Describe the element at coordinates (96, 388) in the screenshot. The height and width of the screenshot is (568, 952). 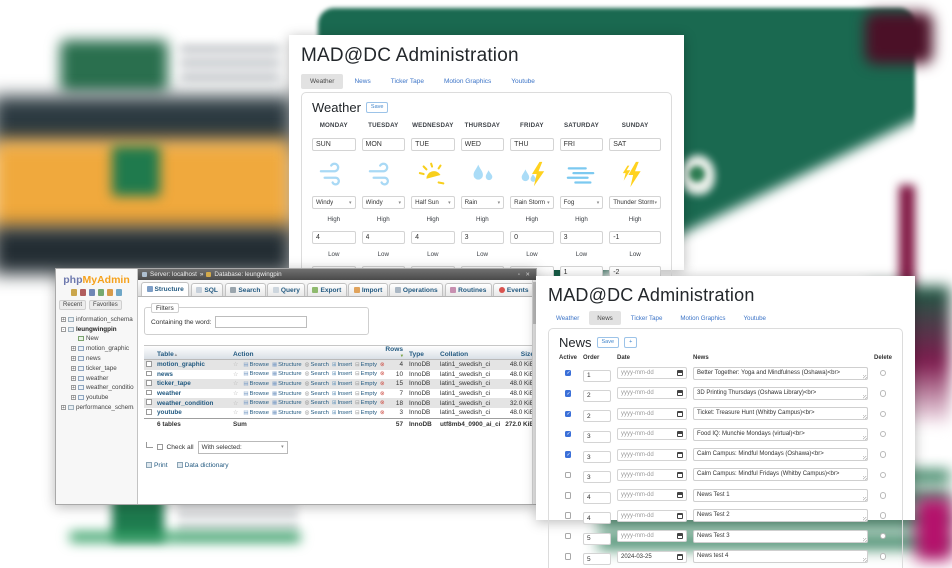
I see `tree-item: weather_condition` at that location.